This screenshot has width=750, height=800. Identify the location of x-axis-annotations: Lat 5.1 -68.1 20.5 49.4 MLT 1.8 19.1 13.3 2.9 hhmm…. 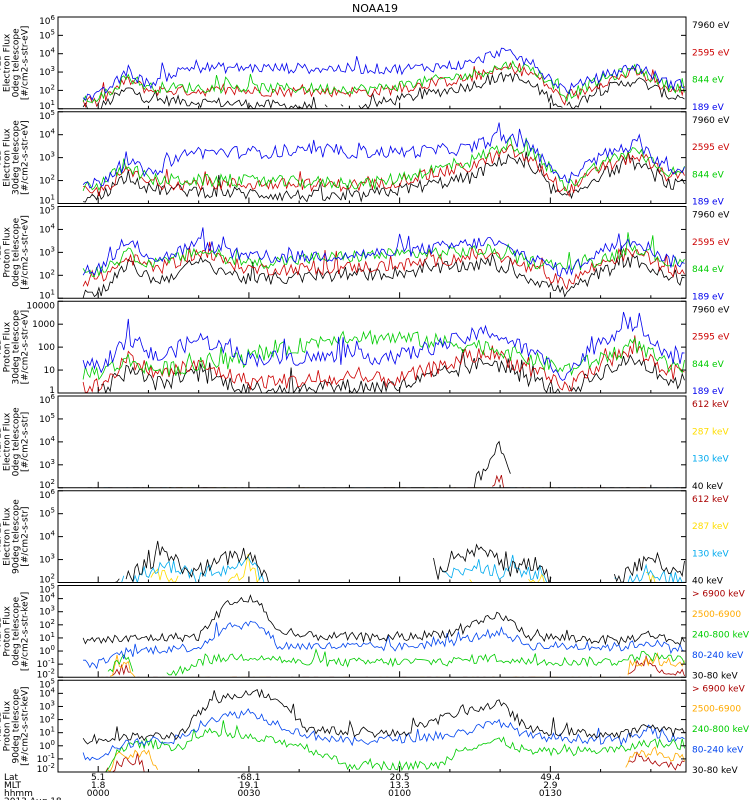
(283, 786).